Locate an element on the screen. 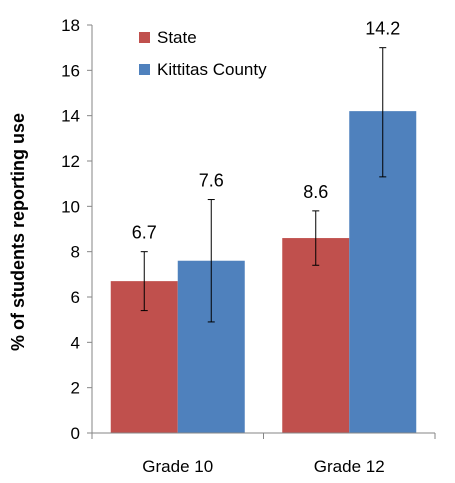  bar is located at coordinates (316, 335).